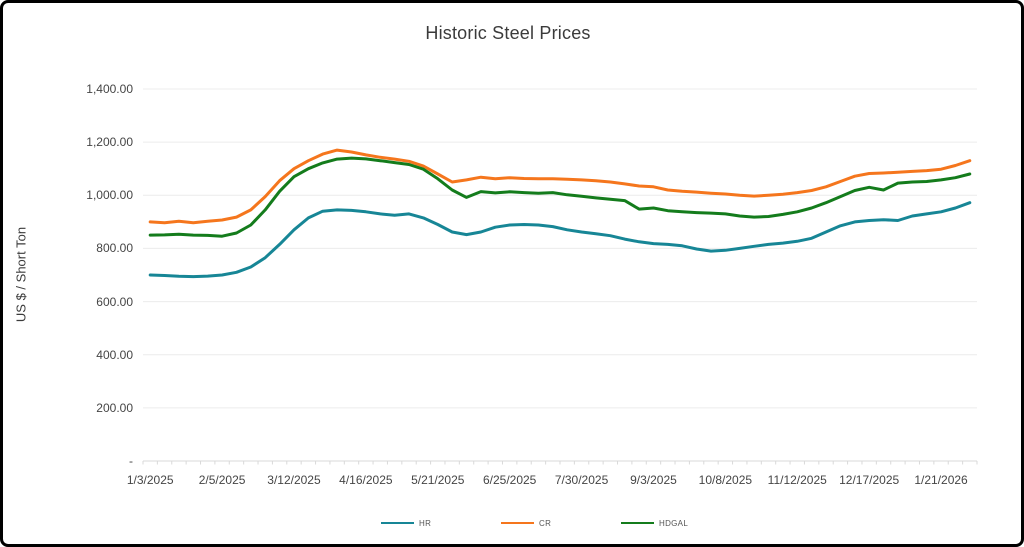  Describe the element at coordinates (869, 480) in the screenshot. I see `x-tick-label: 12/17/2025` at that location.